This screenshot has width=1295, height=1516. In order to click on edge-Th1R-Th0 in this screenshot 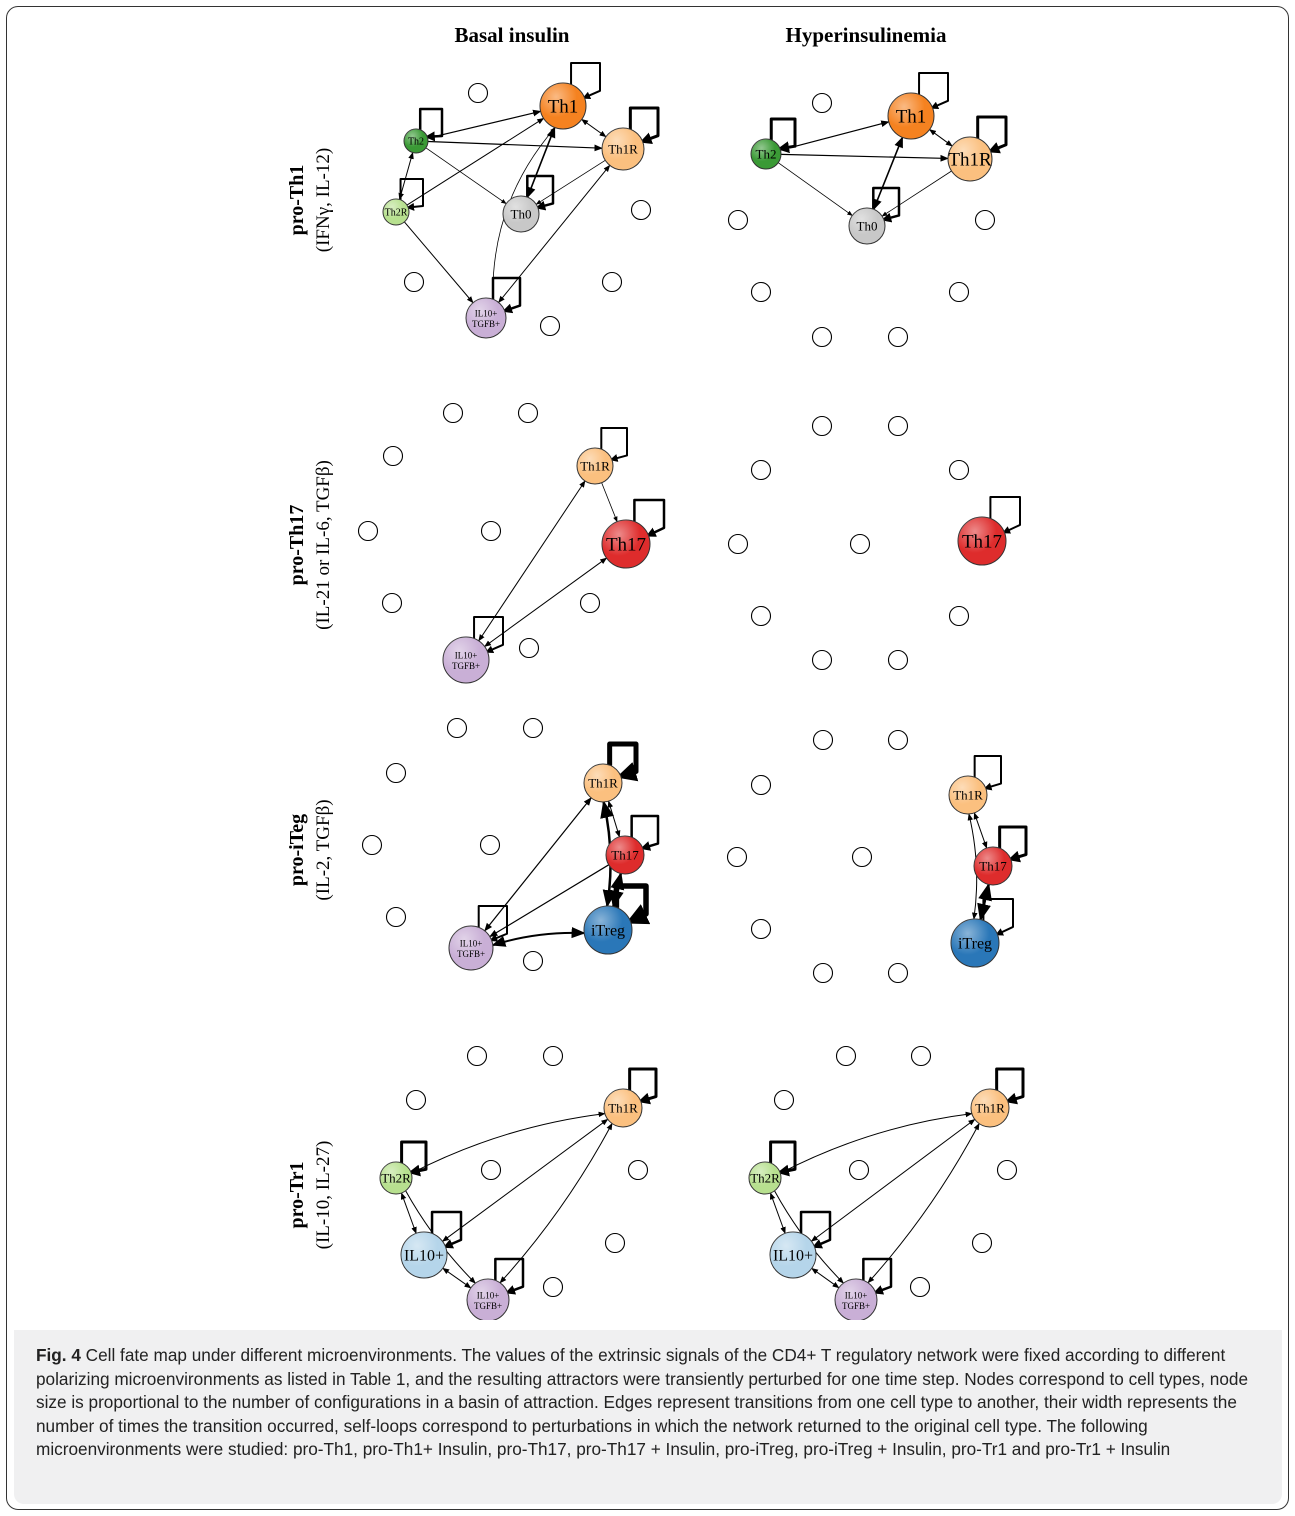, I will do `click(916, 193)`.